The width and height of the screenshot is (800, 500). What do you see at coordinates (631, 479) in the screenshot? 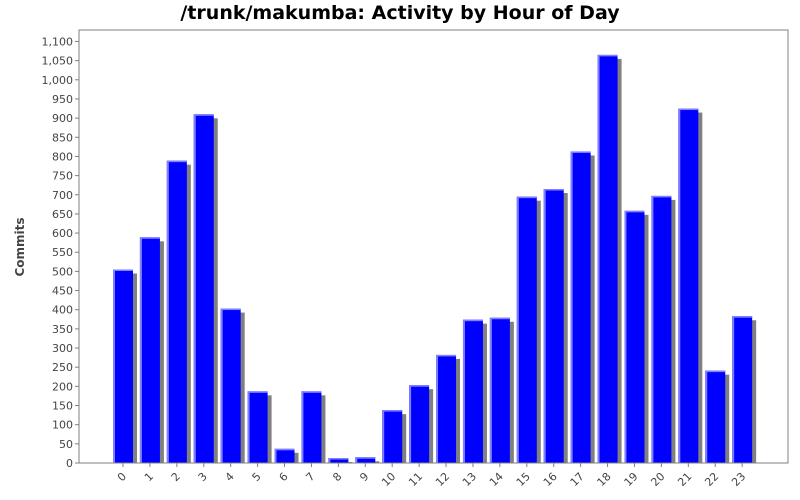
I see `x-tick-label: 19` at bounding box center [631, 479].